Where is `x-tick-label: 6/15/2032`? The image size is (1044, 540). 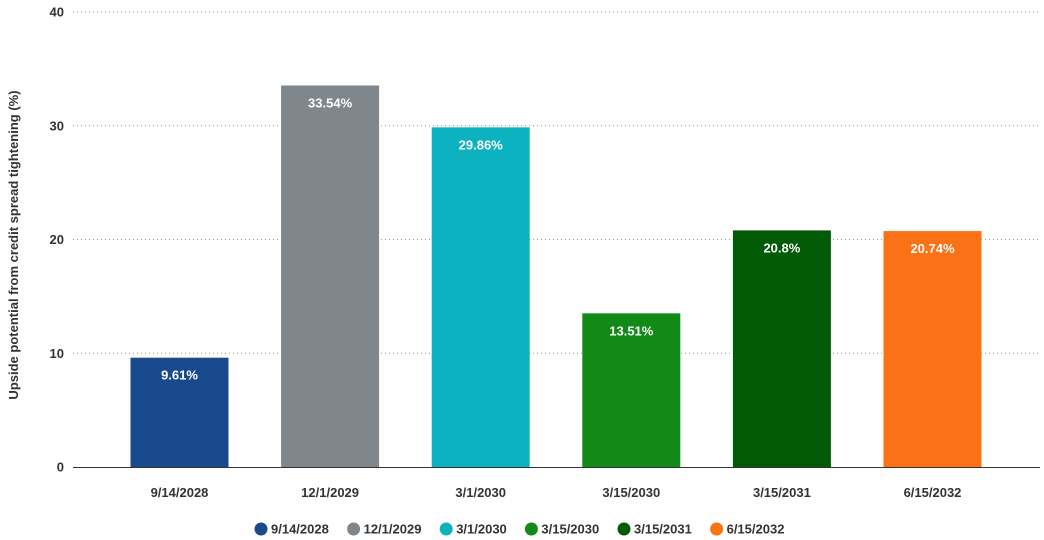
x-tick-label: 6/15/2032 is located at coordinates (933, 492).